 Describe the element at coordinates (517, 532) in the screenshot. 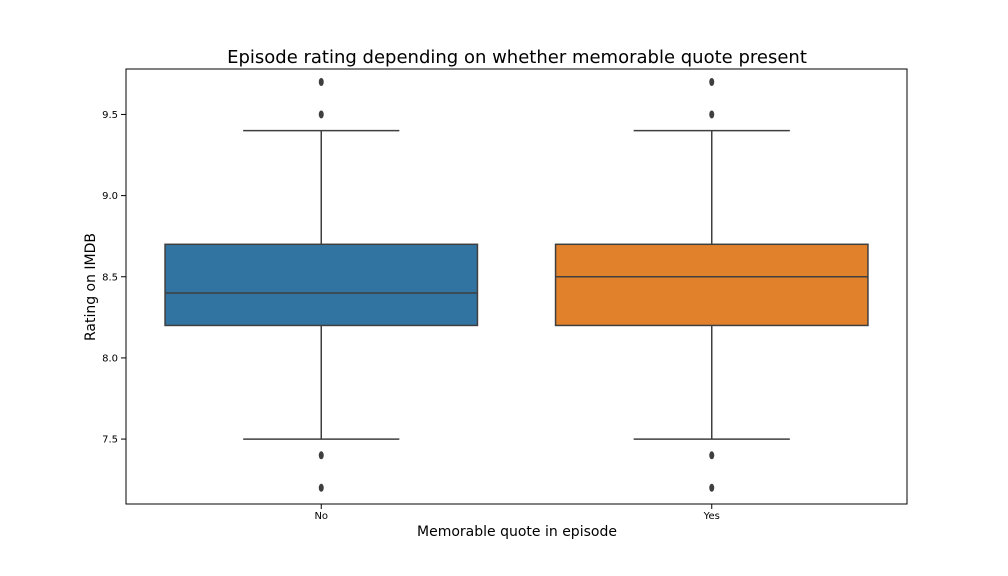

I see `x-axis-label: Memorable quote in episode` at that location.